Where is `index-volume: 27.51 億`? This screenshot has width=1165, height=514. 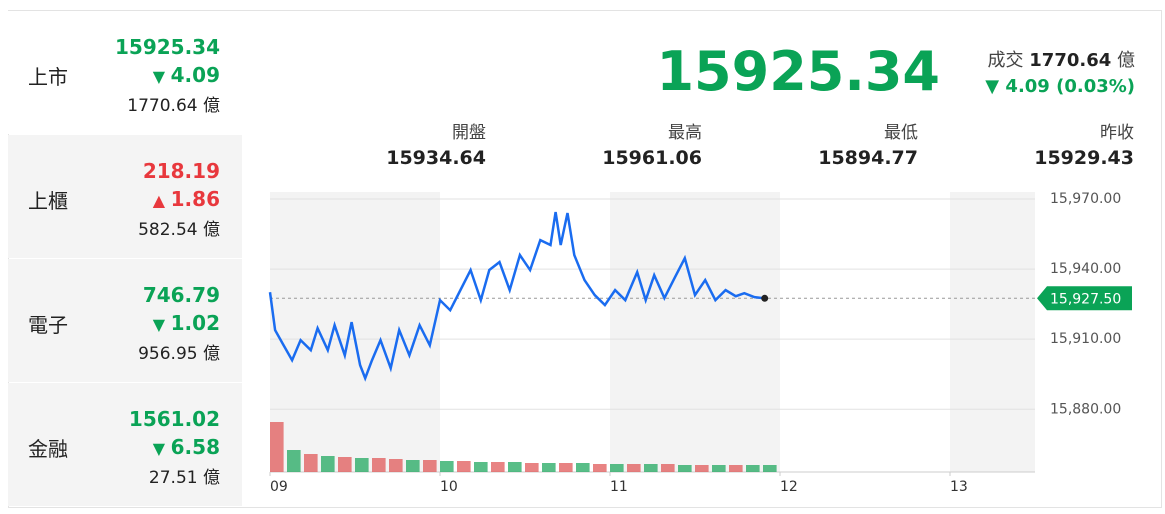 index-volume: 27.51 億 is located at coordinates (184, 478).